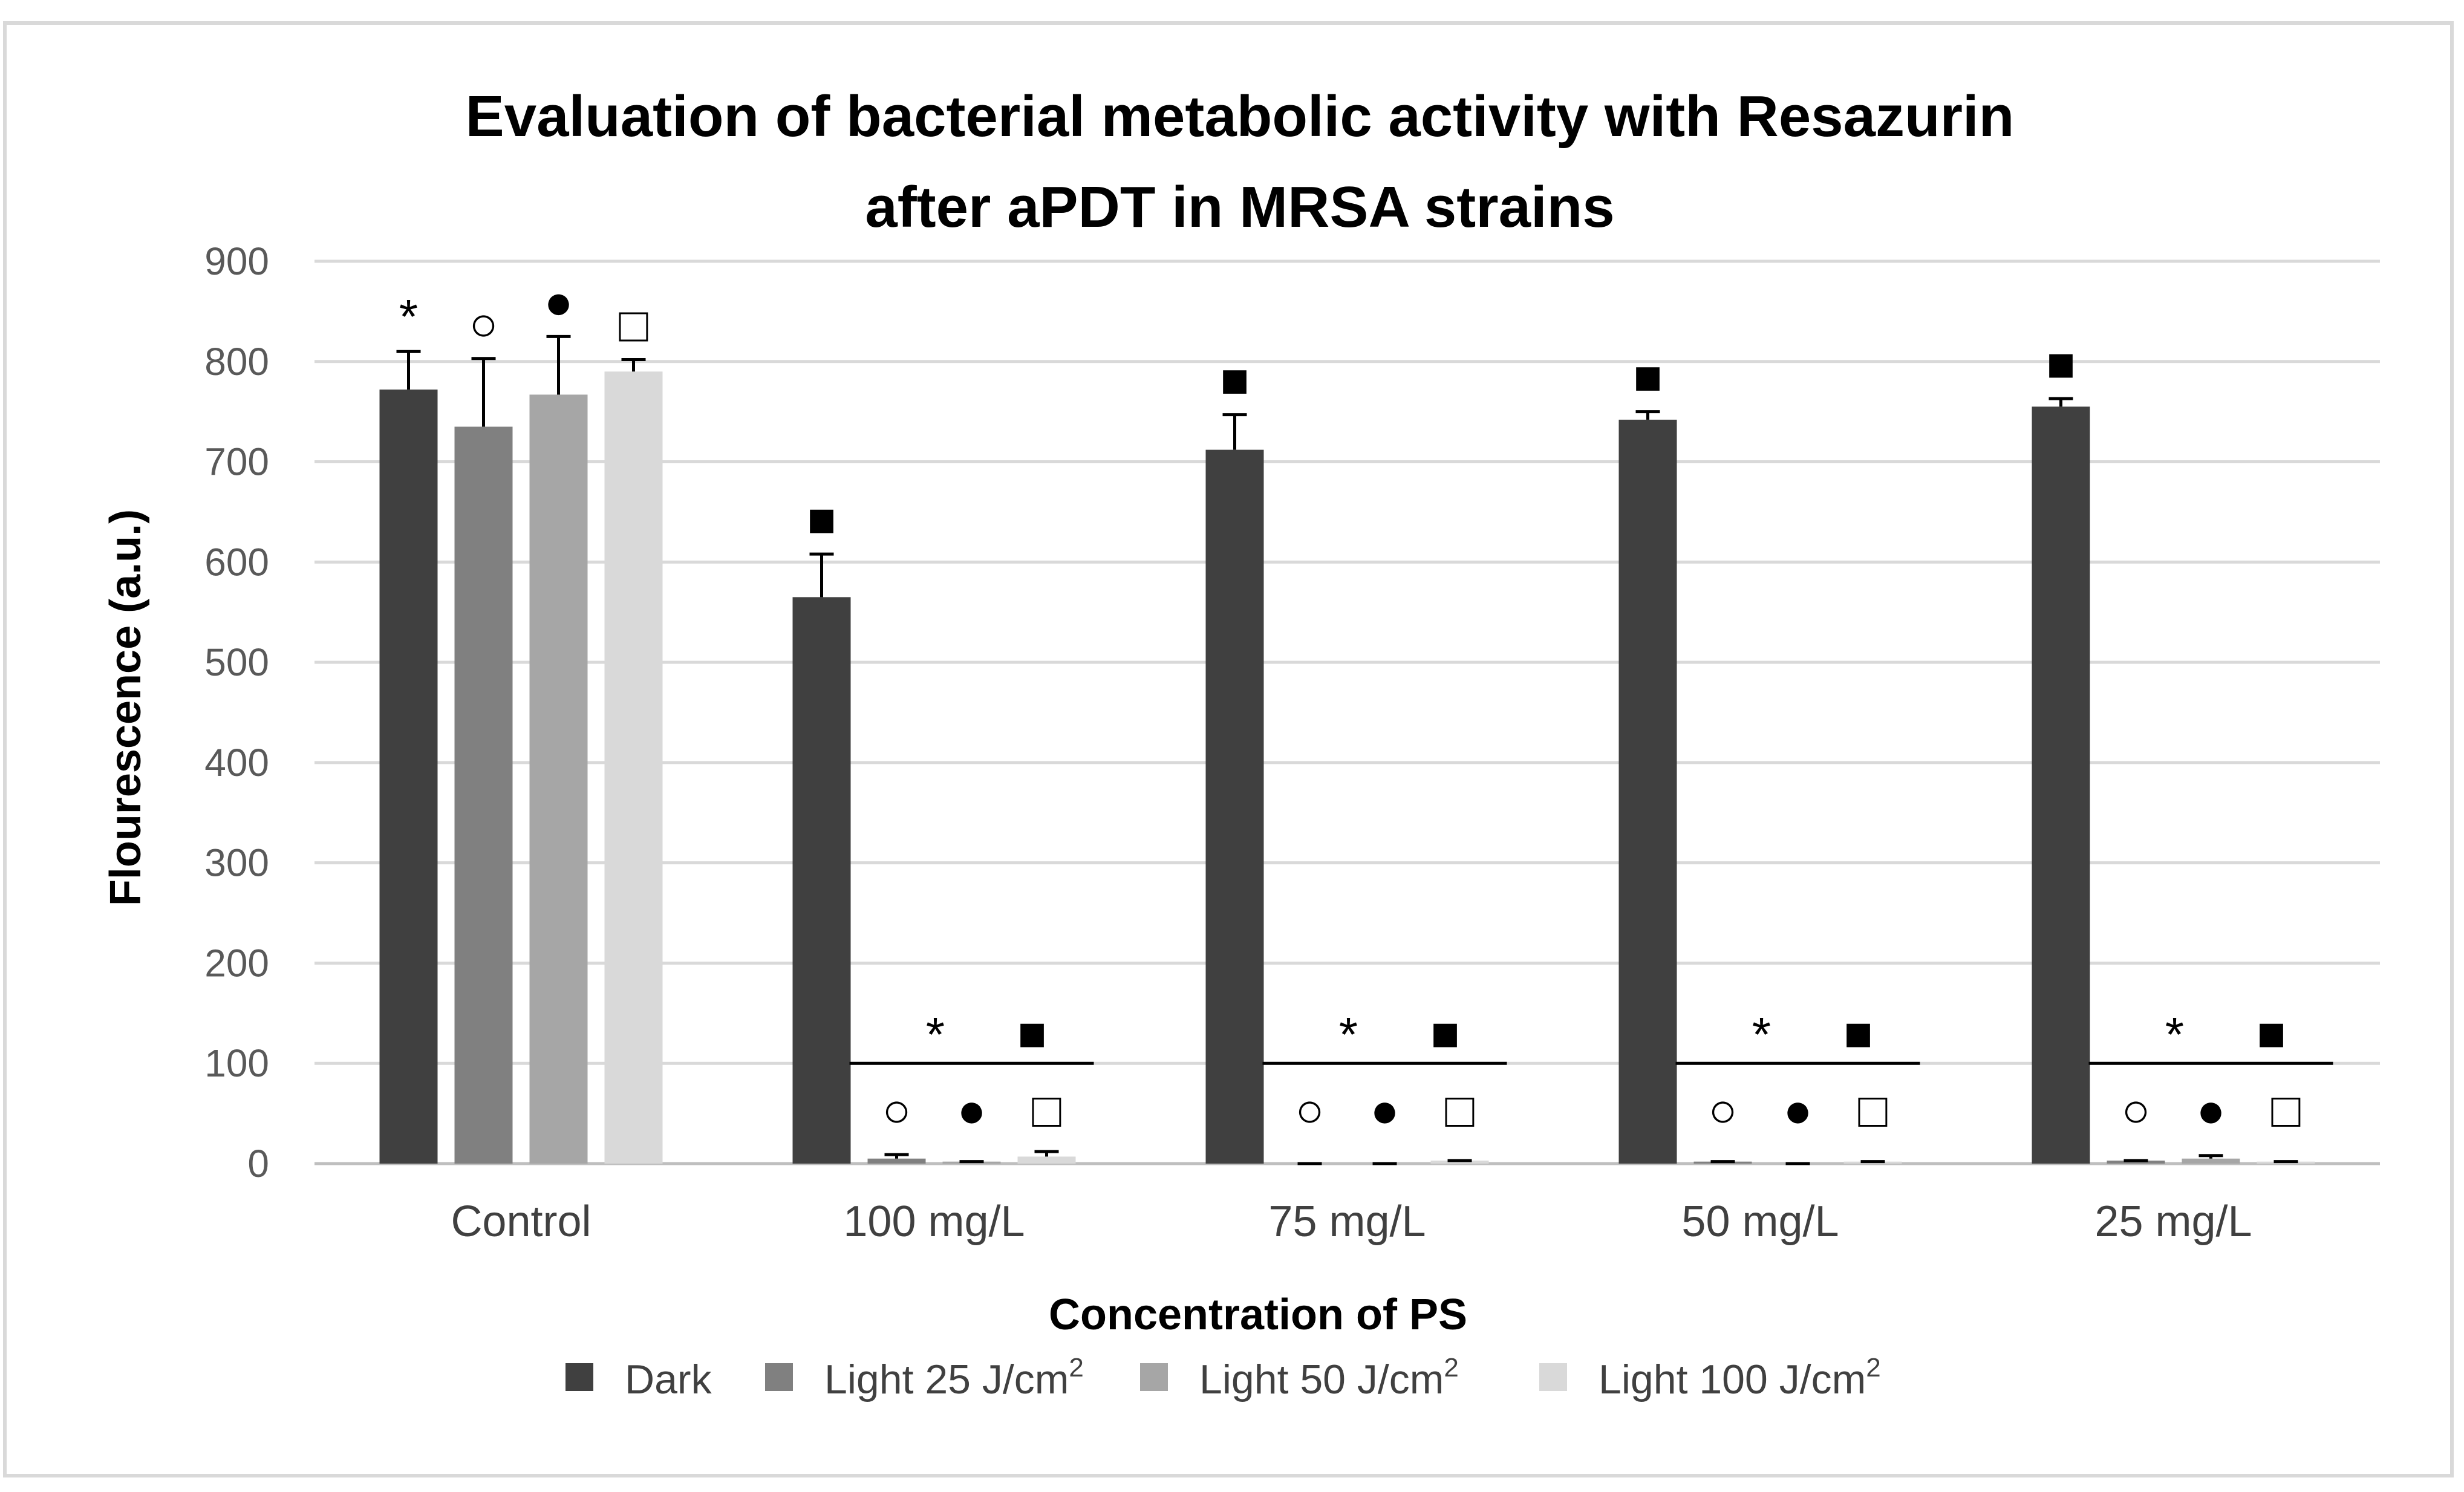 This screenshot has width=2464, height=1492. I want to click on x-tick-label-2: 75 mg/L, so click(1347, 1221).